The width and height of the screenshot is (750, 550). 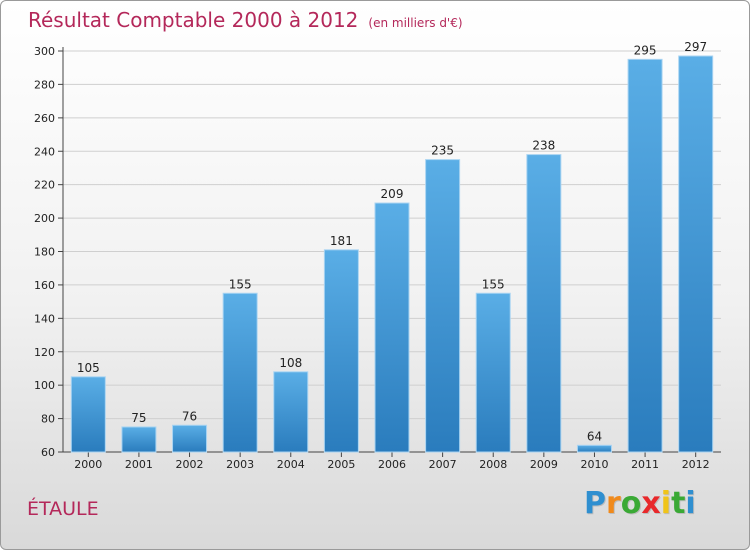 What do you see at coordinates (44, 385) in the screenshot?
I see `y-tick-label-100: 100` at bounding box center [44, 385].